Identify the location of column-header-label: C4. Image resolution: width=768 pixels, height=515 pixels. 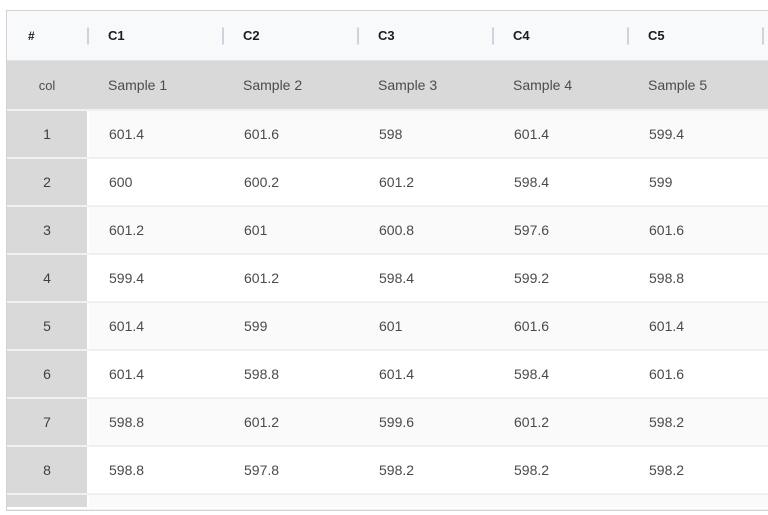
(521, 35).